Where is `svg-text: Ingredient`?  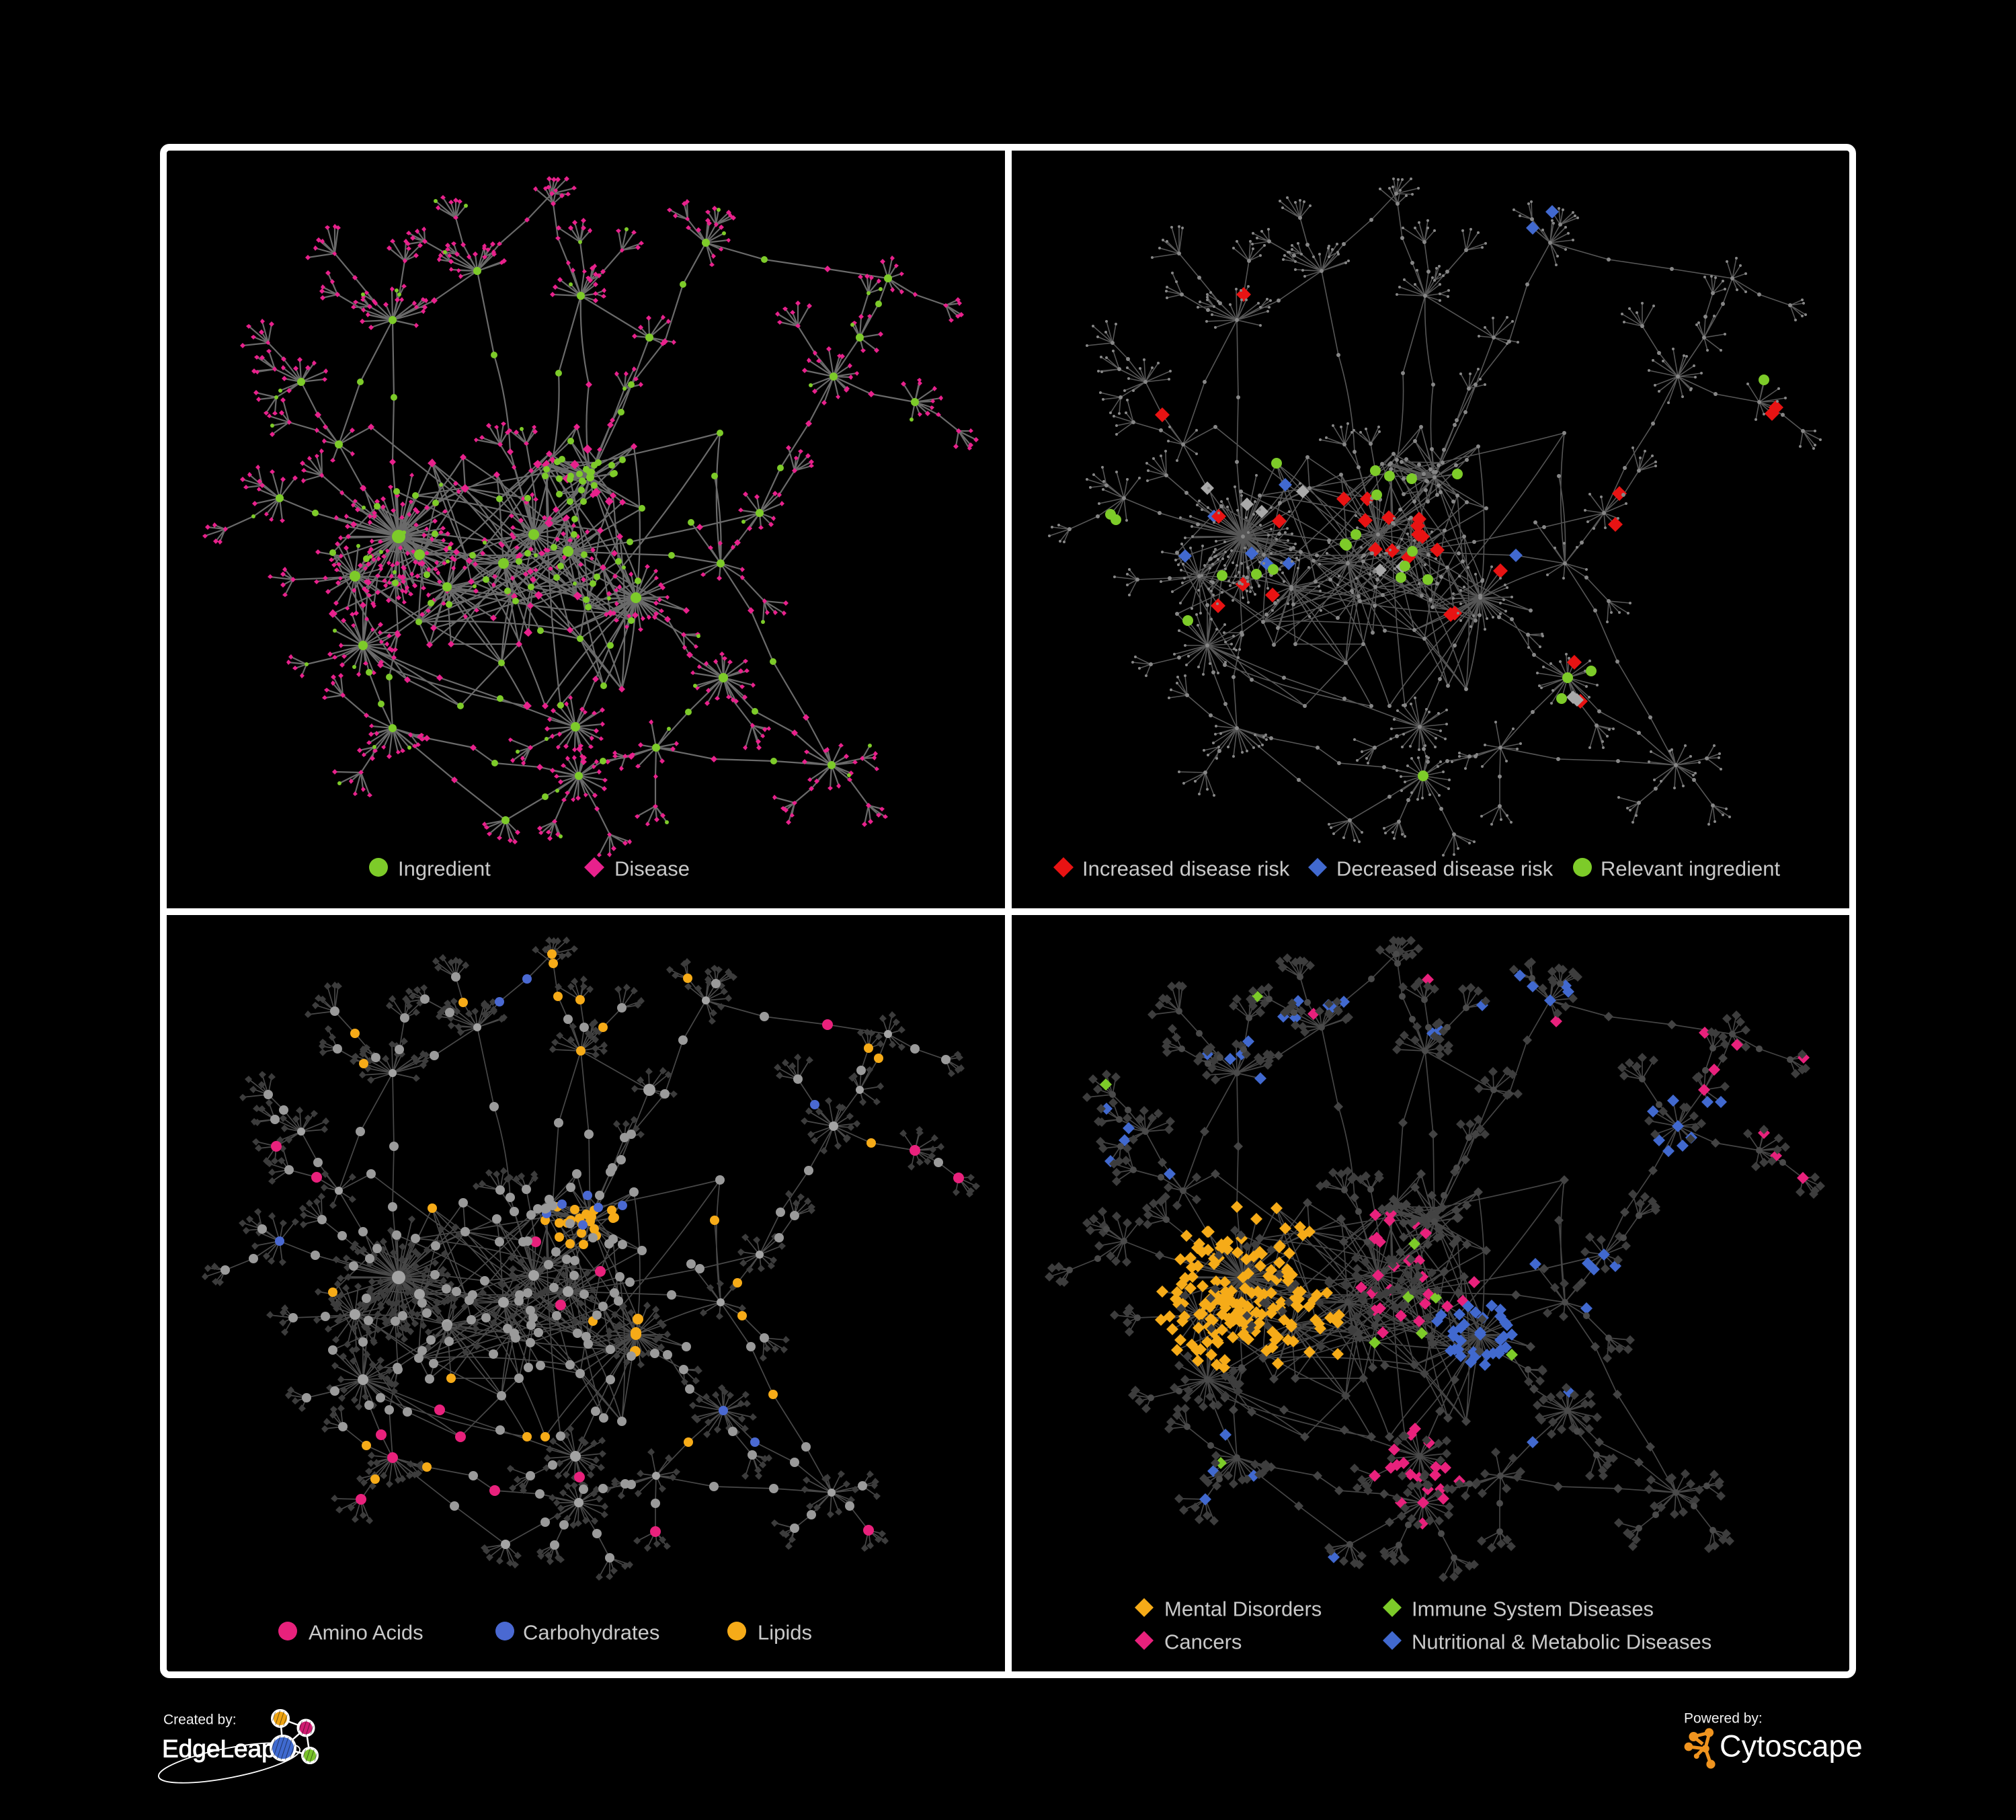 svg-text: Ingredient is located at coordinates (444, 869).